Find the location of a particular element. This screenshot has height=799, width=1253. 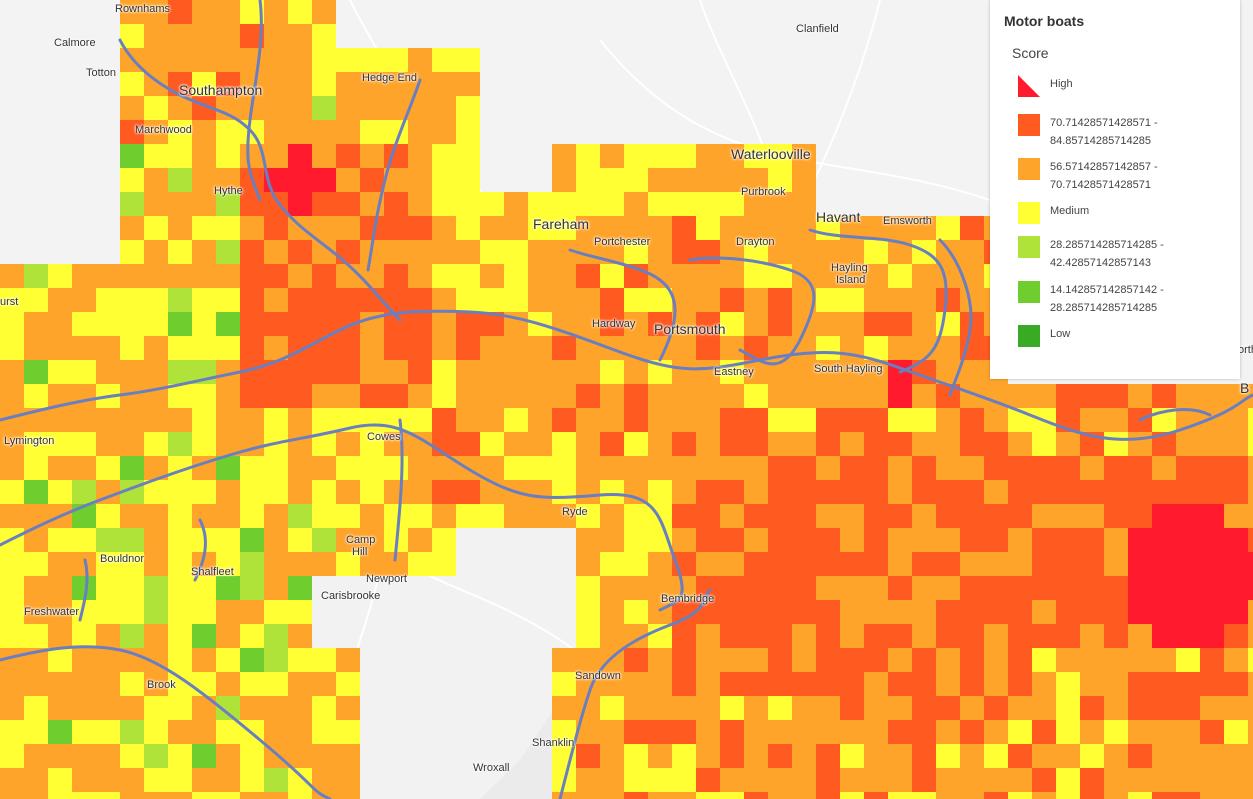

place-label-waterlooville: Waterlooville is located at coordinates (771, 154).